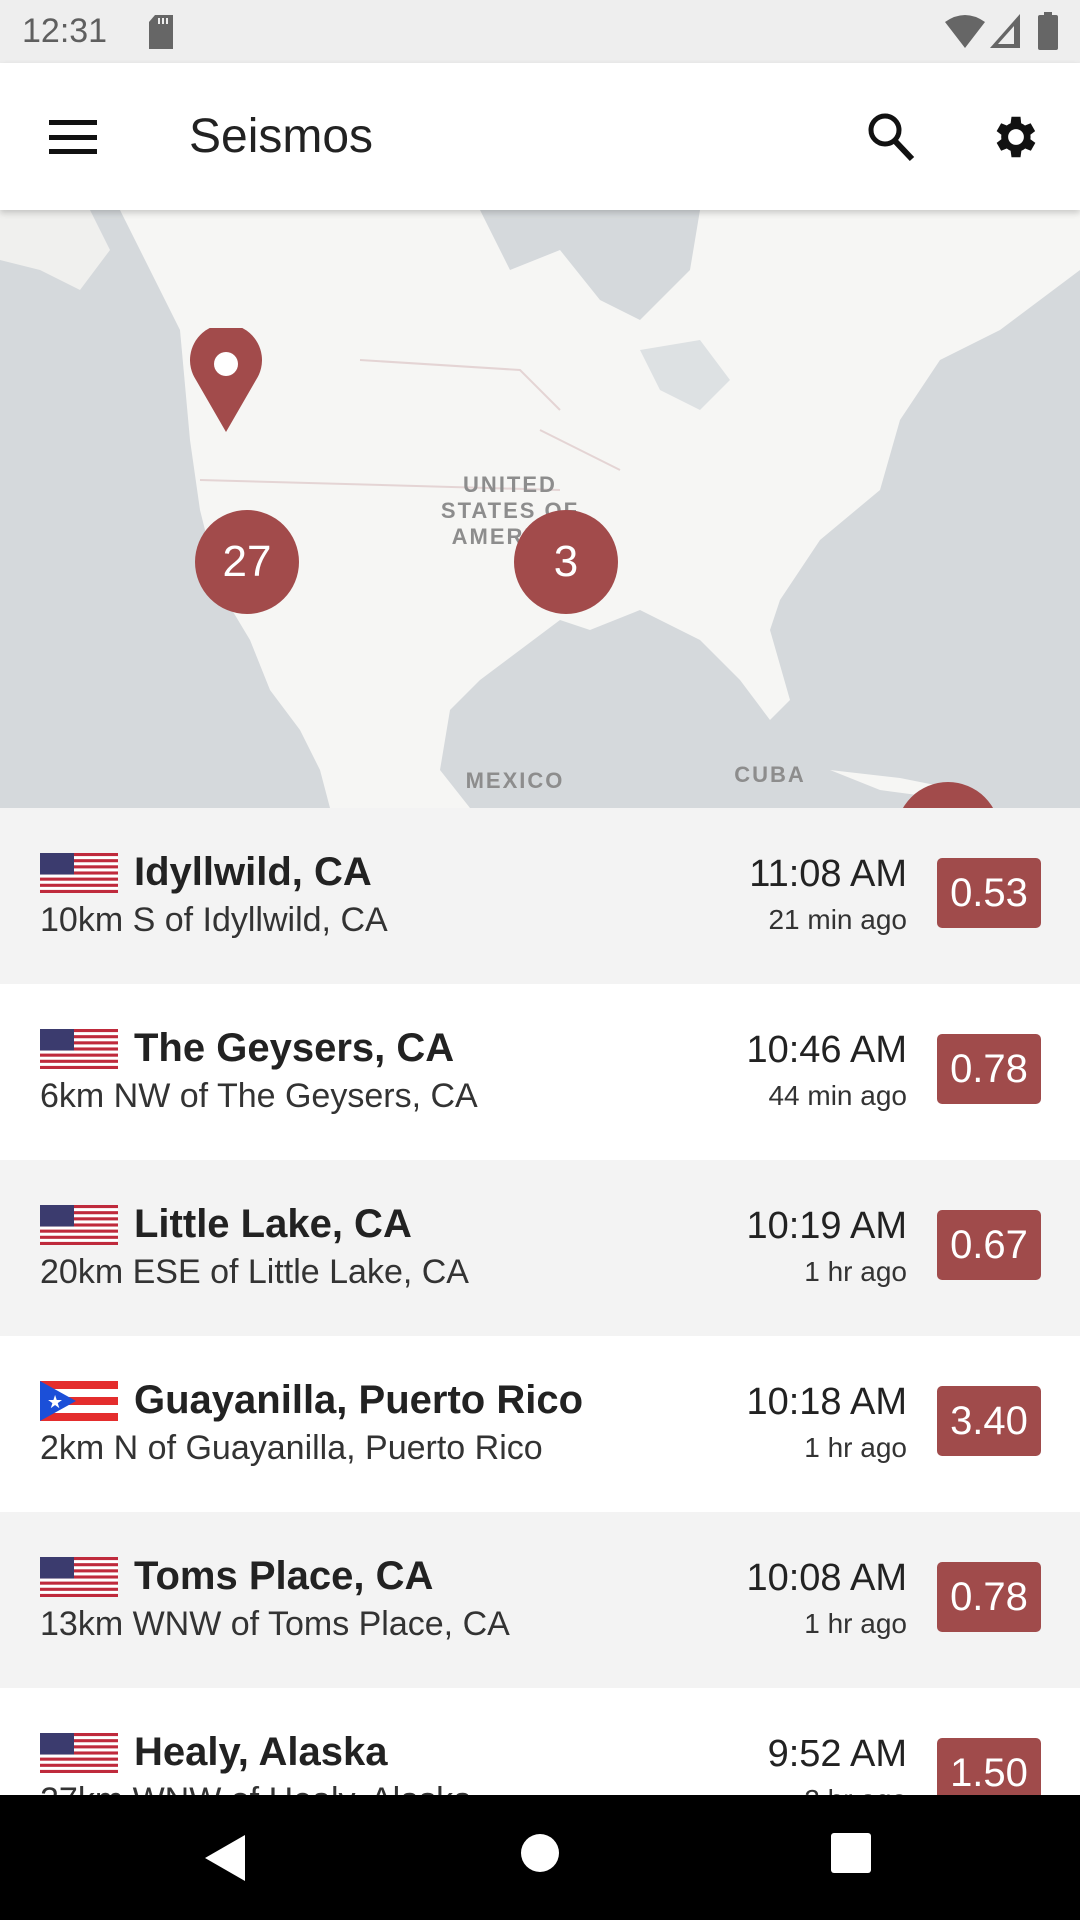 The image size is (1080, 1920). Describe the element at coordinates (226, 380) in the screenshot. I see `map-pin-icon` at that location.